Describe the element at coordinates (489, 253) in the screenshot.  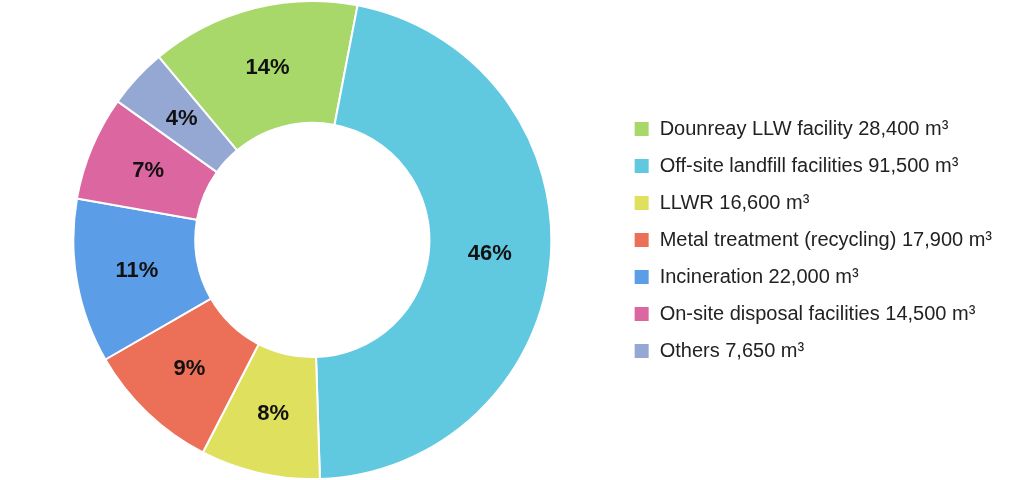
I see `data-label: 46%` at that location.